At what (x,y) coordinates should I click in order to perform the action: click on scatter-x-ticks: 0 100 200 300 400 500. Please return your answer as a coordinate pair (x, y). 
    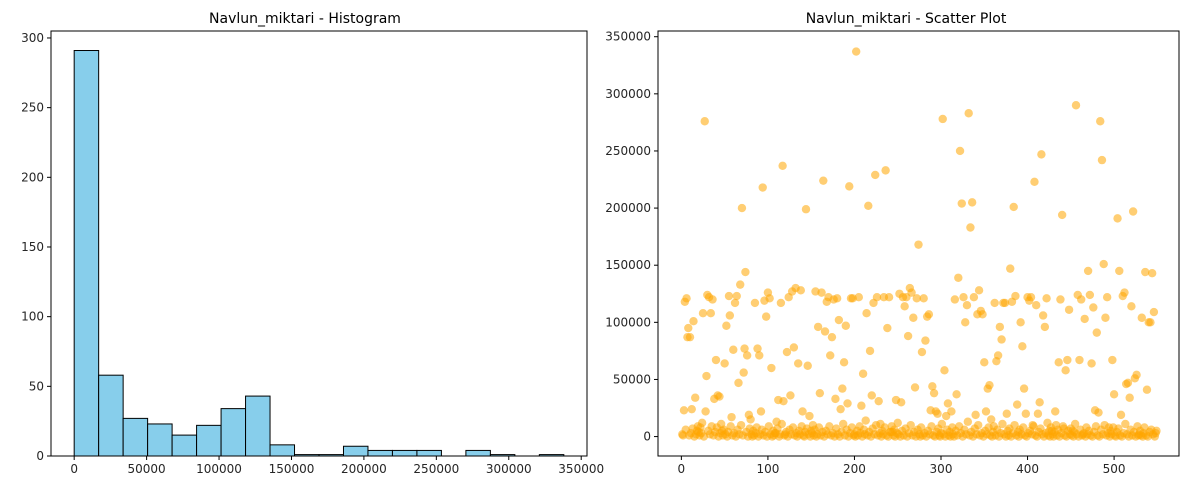
    Looking at the image, I should click on (902, 466).